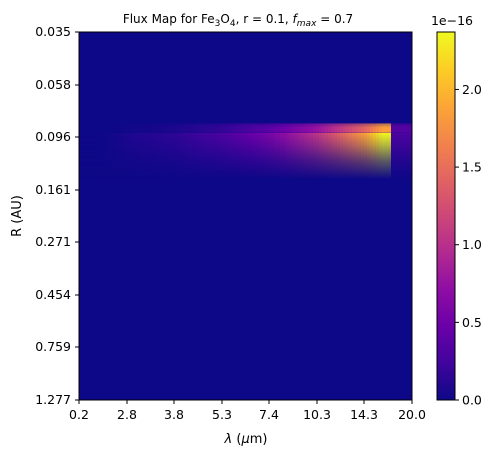  Describe the element at coordinates (53, 294) in the screenshot. I see `y-tick-label: 0.454` at that location.